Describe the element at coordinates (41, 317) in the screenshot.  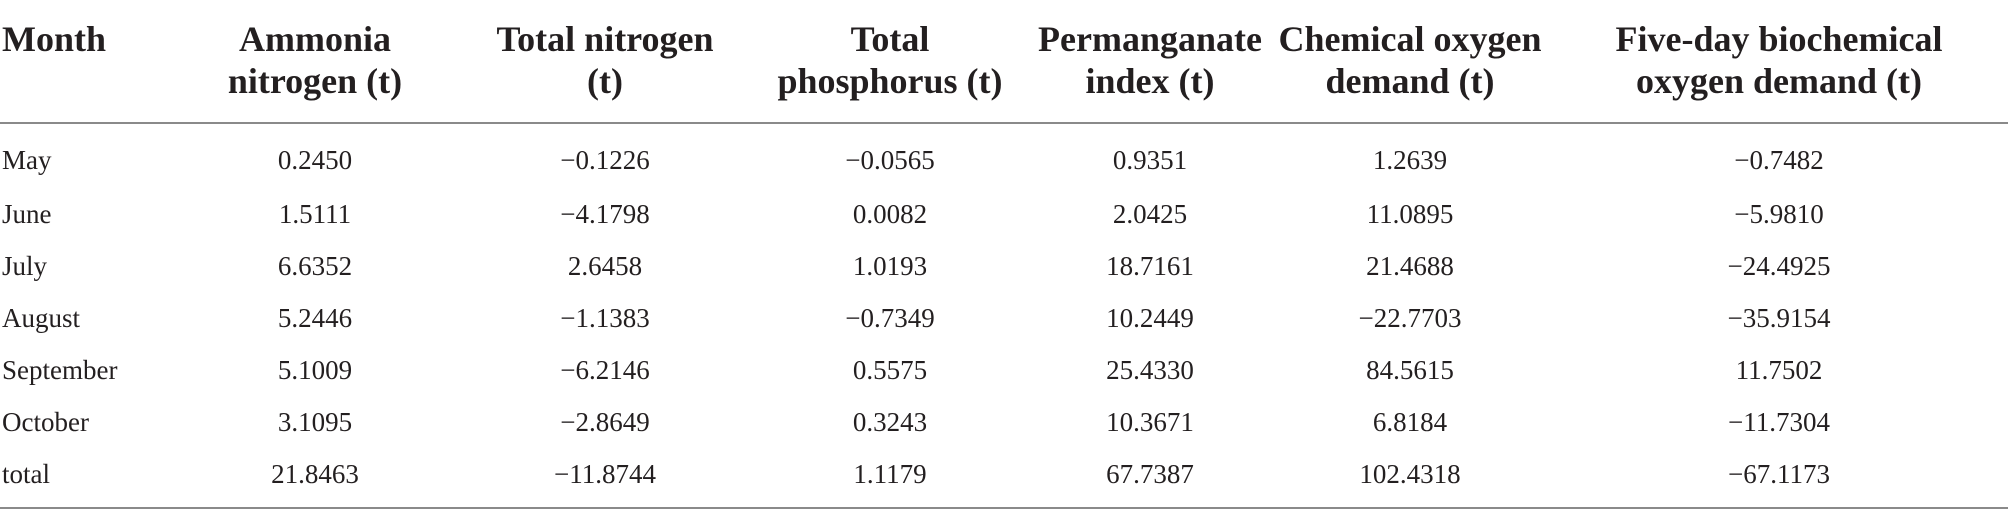
I see `cell-month: August` at that location.